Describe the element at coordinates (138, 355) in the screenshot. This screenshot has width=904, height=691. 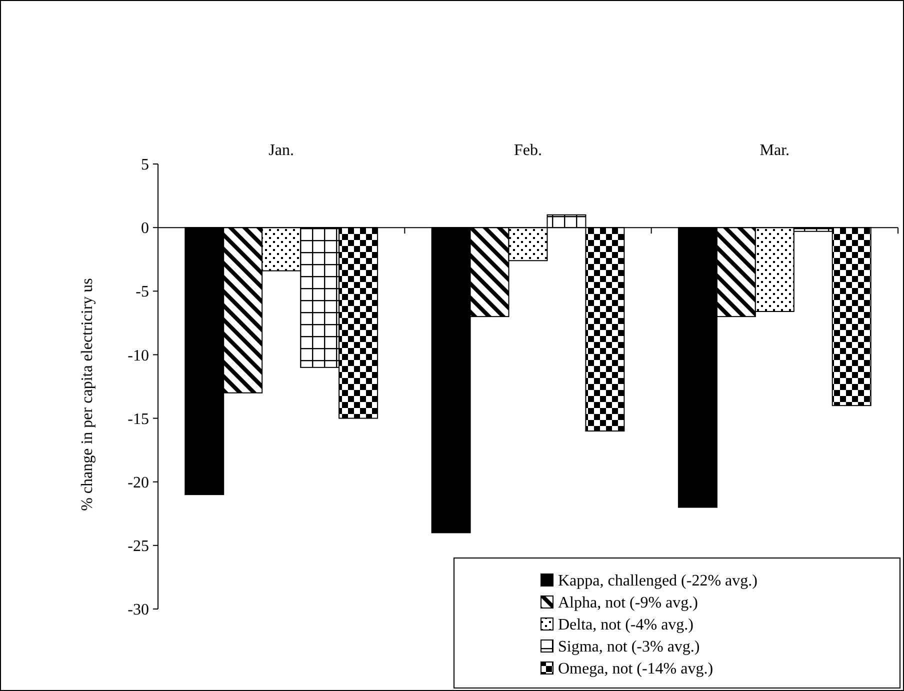
I see `y-tick-label: -10` at that location.